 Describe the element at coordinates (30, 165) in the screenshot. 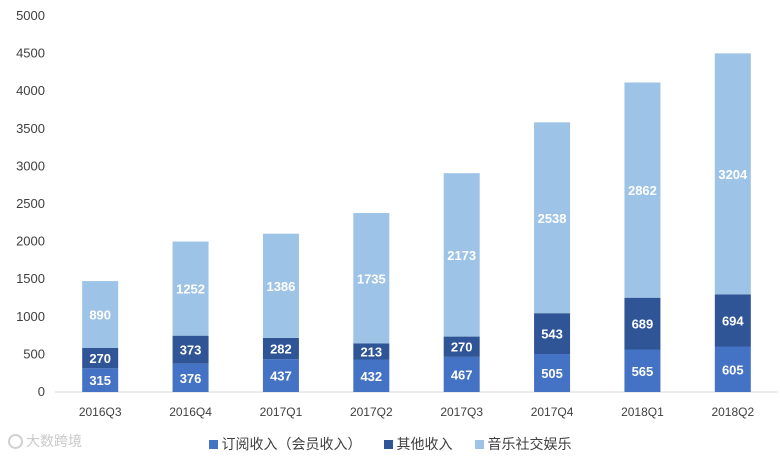

I see `y-tick-label: 3000` at that location.